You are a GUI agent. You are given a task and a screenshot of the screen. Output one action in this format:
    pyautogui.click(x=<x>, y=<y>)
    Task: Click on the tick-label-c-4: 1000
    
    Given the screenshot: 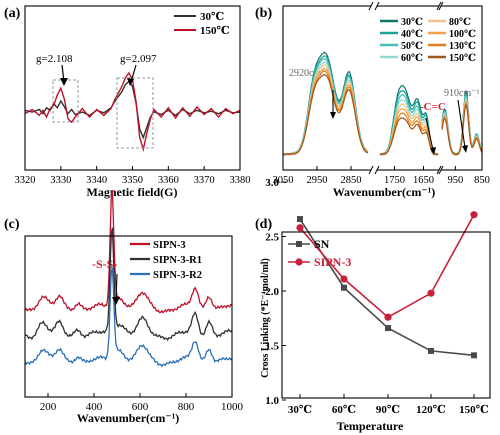 What is the action you would take?
    pyautogui.click(x=232, y=407)
    